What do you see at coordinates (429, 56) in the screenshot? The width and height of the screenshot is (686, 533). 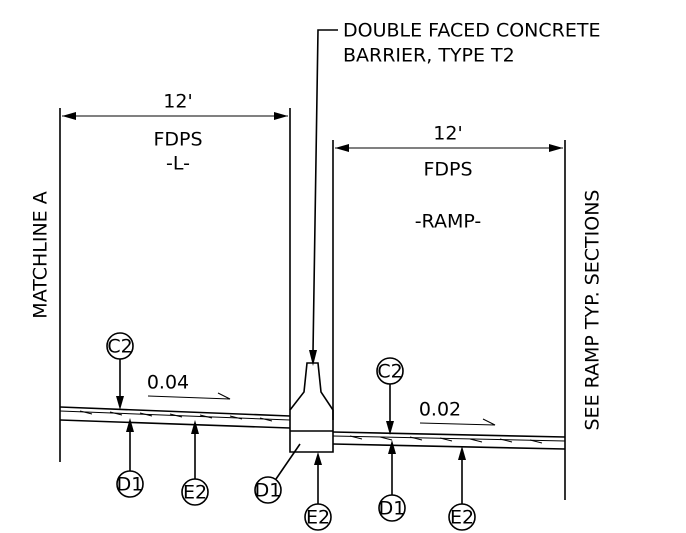 I see `callout-line: BARRIER, TYPE T2` at bounding box center [429, 56].